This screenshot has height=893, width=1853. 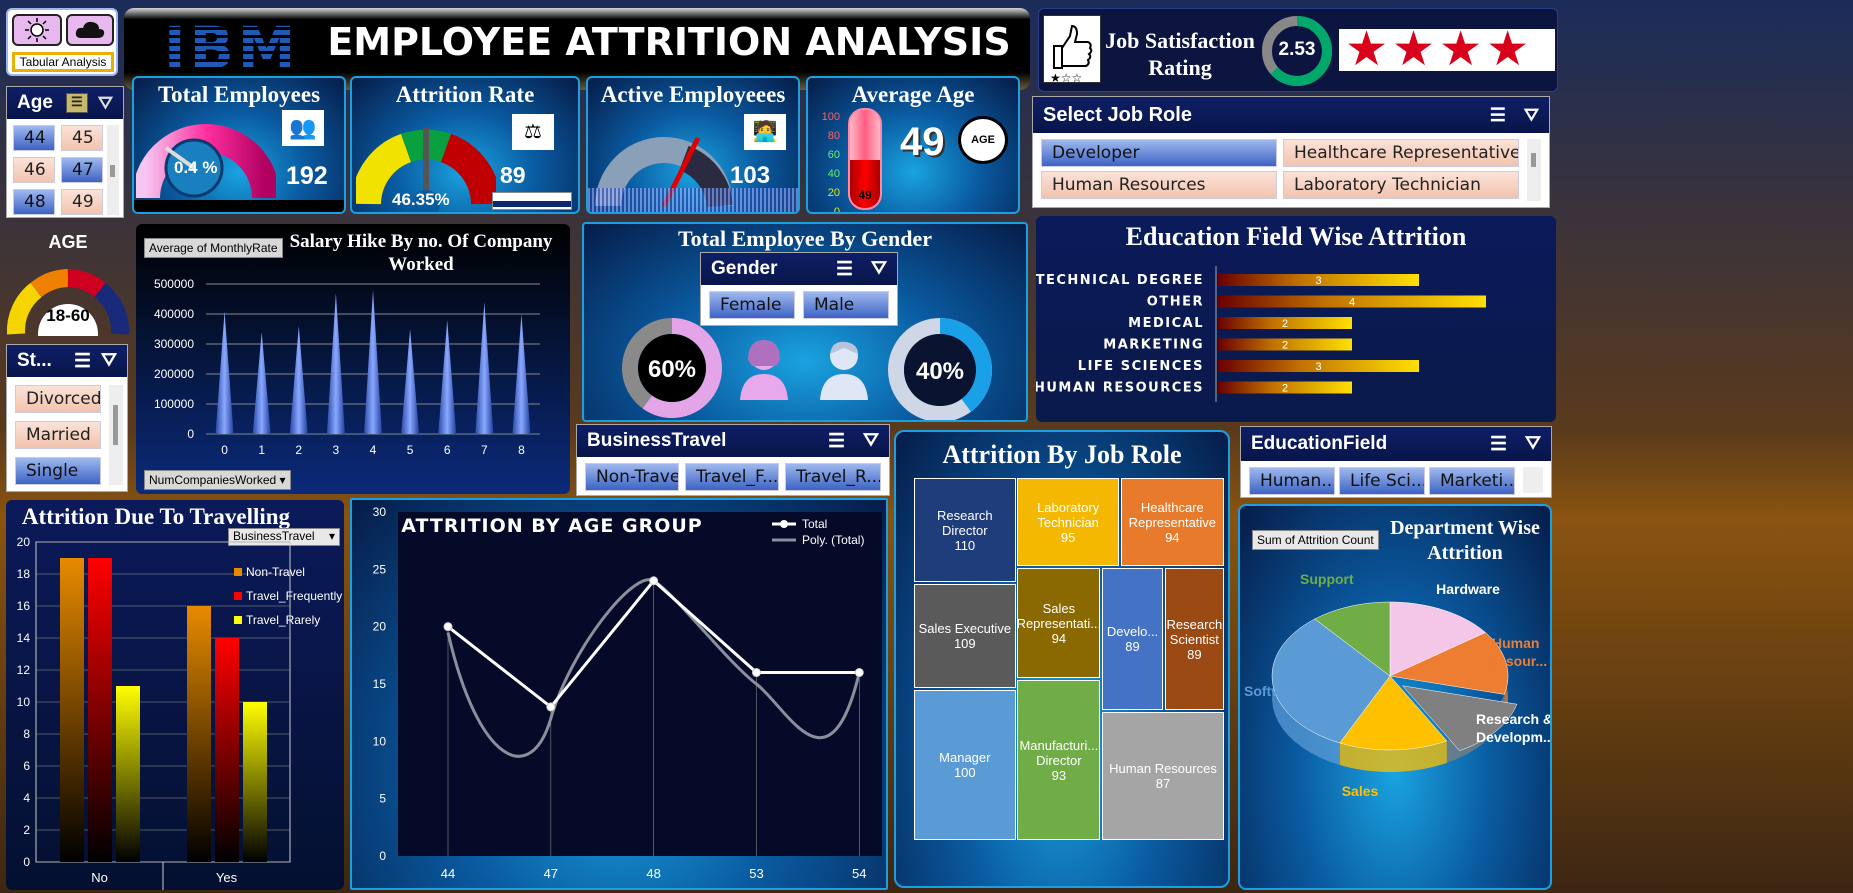 What do you see at coordinates (232, 48) in the screenshot?
I see `ibm-logo: IBM` at bounding box center [232, 48].